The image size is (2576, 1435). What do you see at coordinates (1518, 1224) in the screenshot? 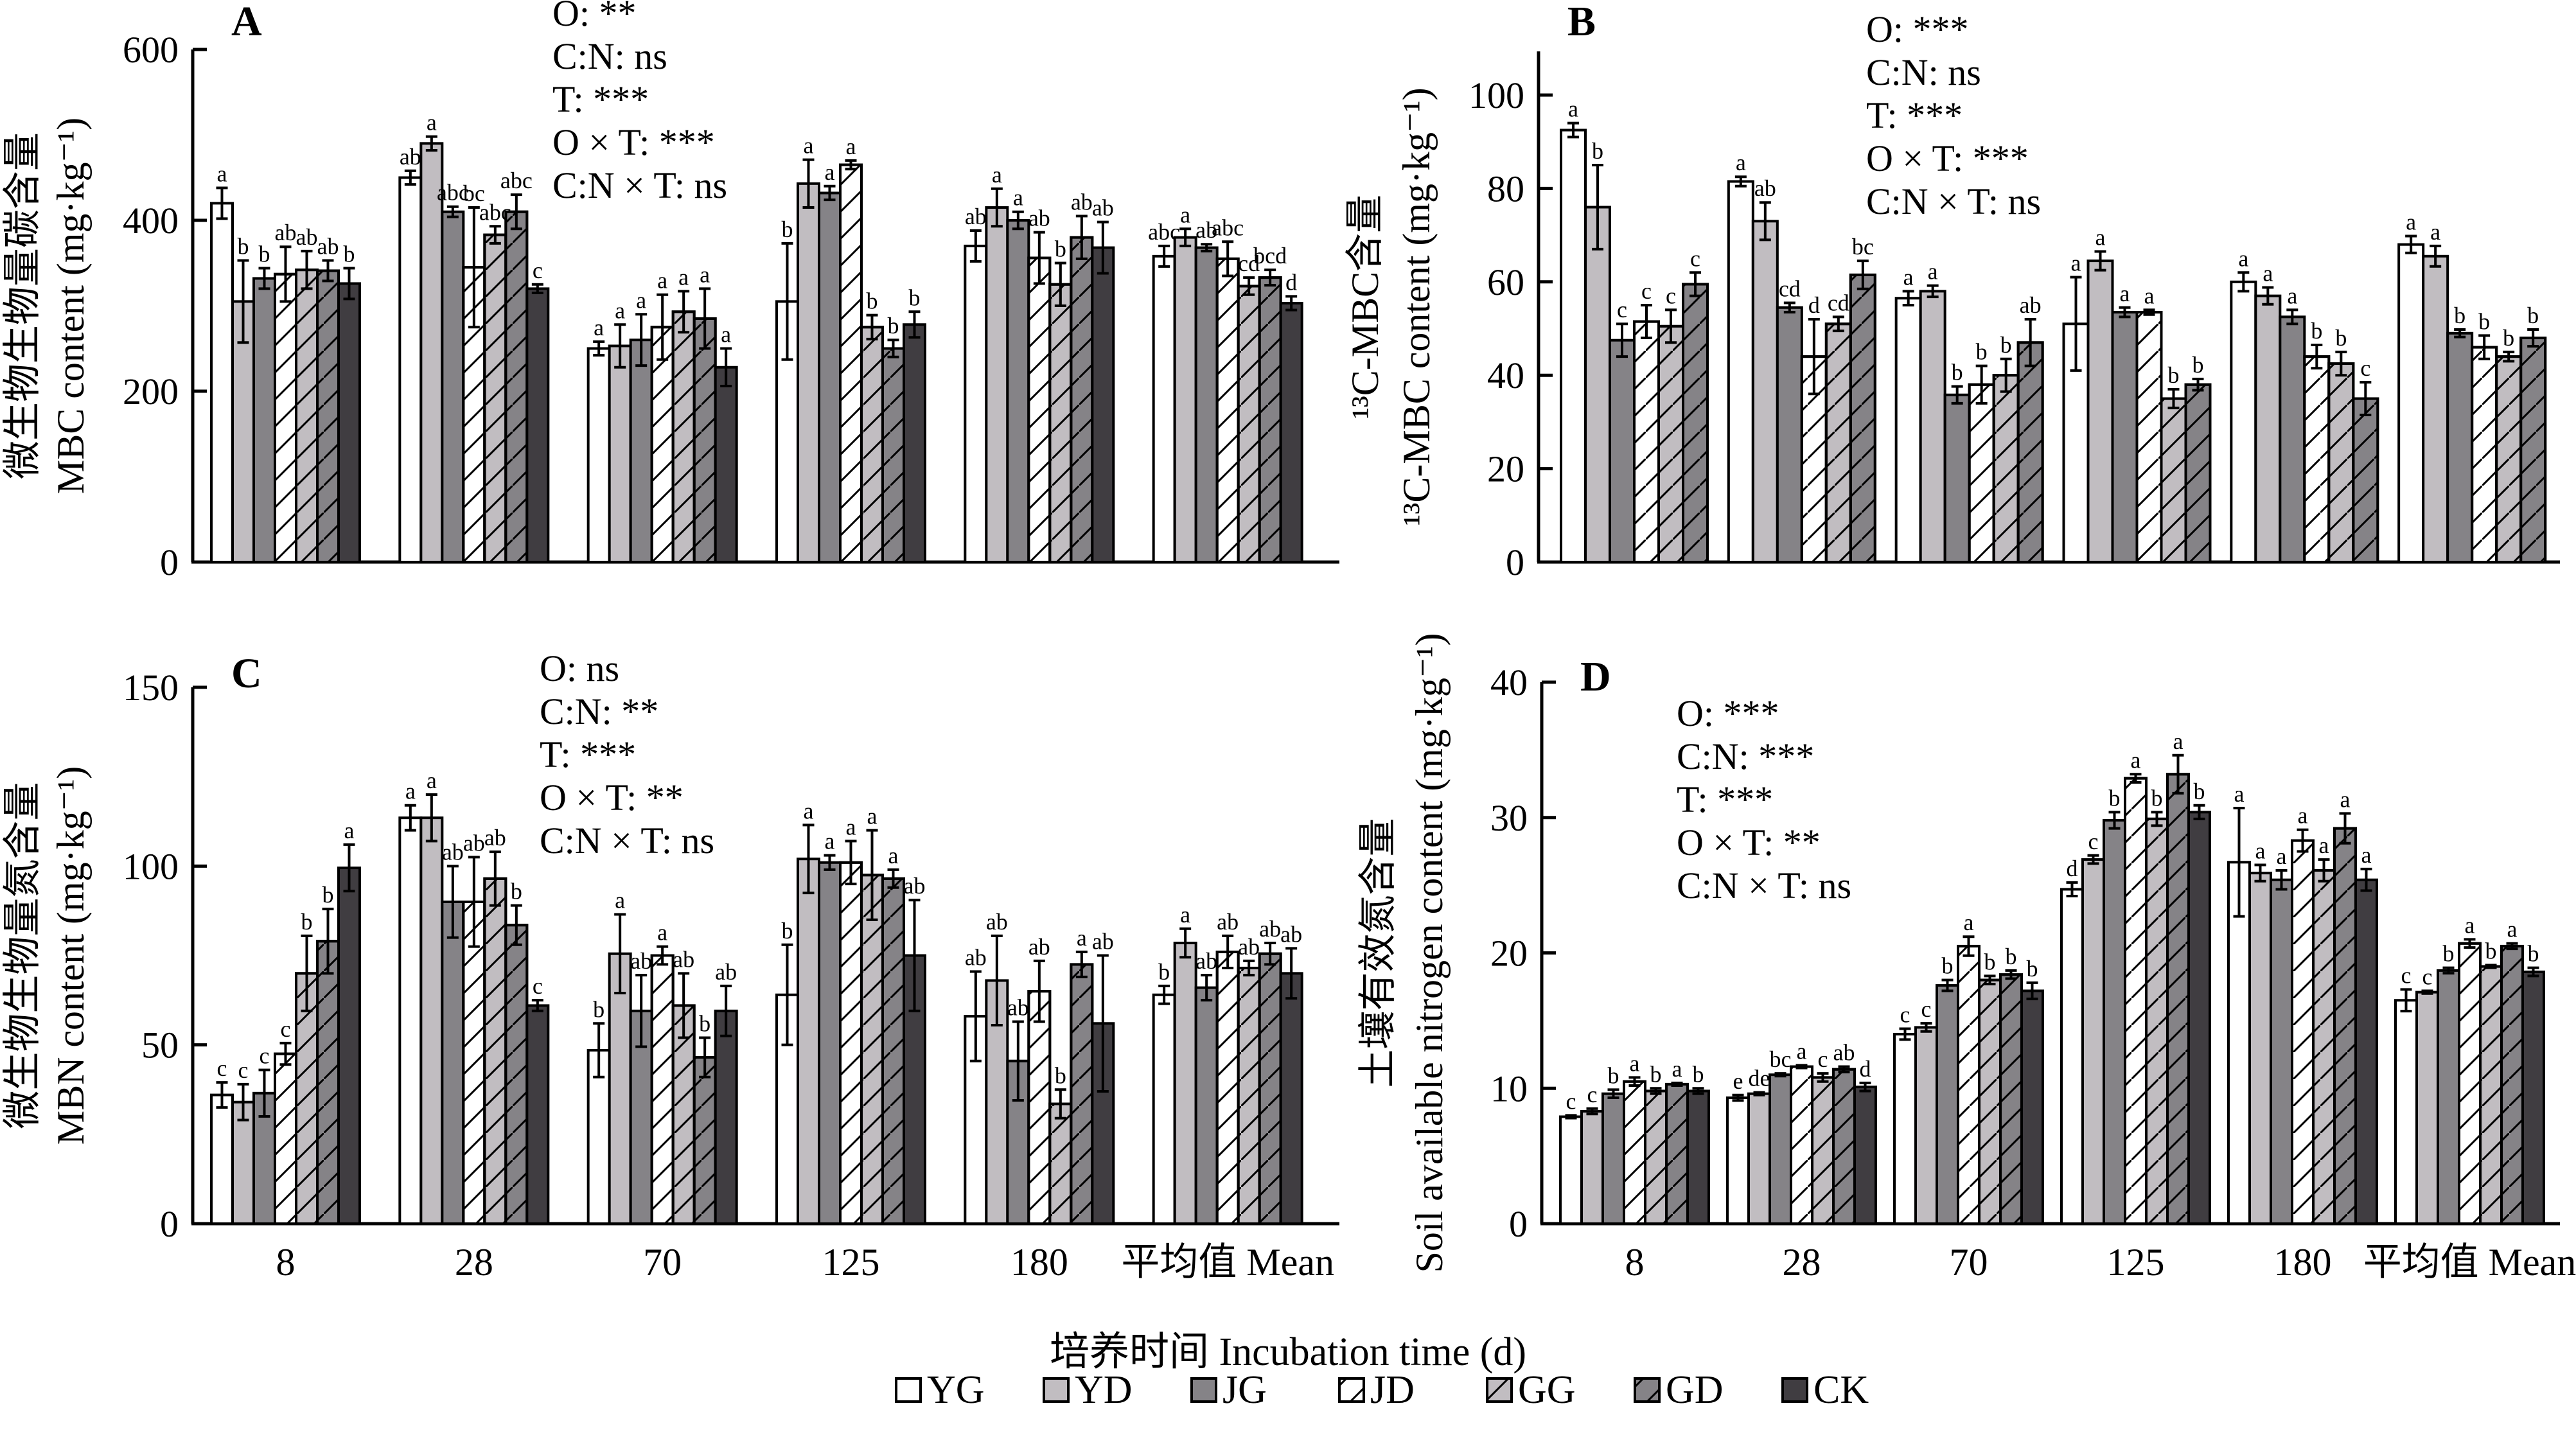
I see `y-tick-label: 0` at bounding box center [1518, 1224].